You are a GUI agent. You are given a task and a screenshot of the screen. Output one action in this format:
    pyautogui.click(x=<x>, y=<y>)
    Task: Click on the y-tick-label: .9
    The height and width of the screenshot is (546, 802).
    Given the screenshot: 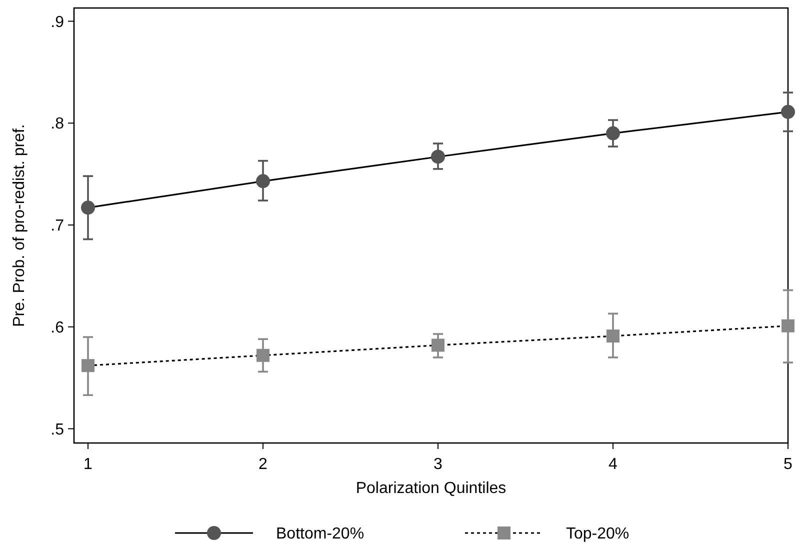 What is the action you would take?
    pyautogui.click(x=57, y=22)
    